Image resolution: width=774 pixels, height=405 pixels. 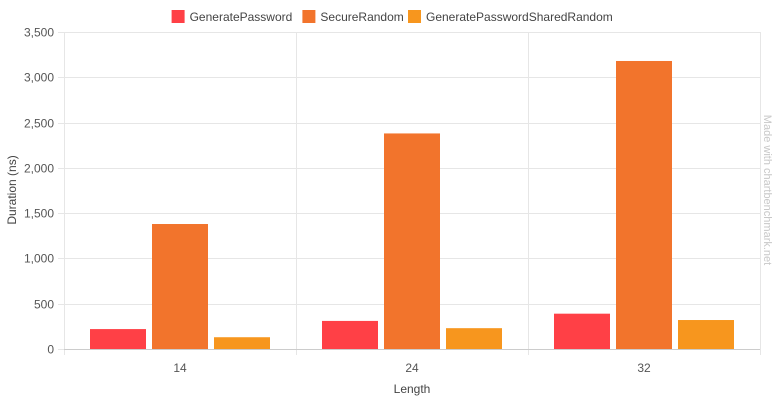 I want to click on legend-item: GeneratePassword, so click(x=232, y=17).